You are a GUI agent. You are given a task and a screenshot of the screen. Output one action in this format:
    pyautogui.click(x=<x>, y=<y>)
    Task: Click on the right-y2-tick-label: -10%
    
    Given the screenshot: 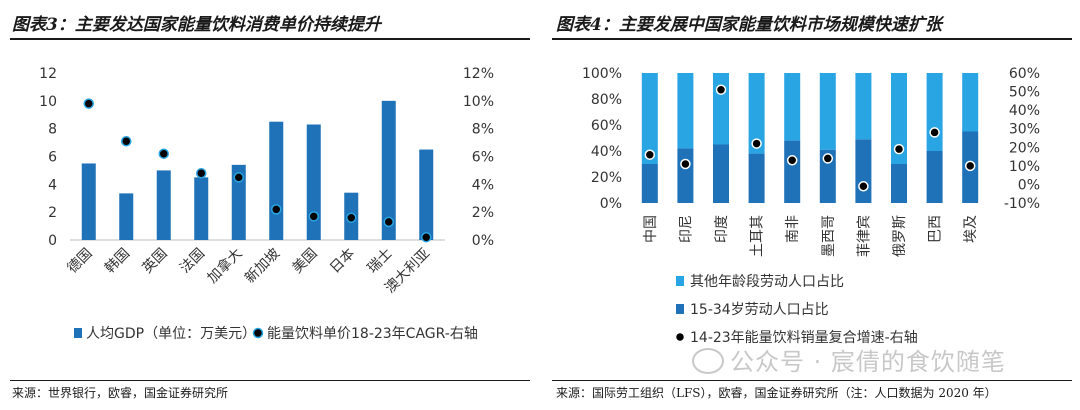 What is the action you would take?
    pyautogui.click(x=1022, y=204)
    